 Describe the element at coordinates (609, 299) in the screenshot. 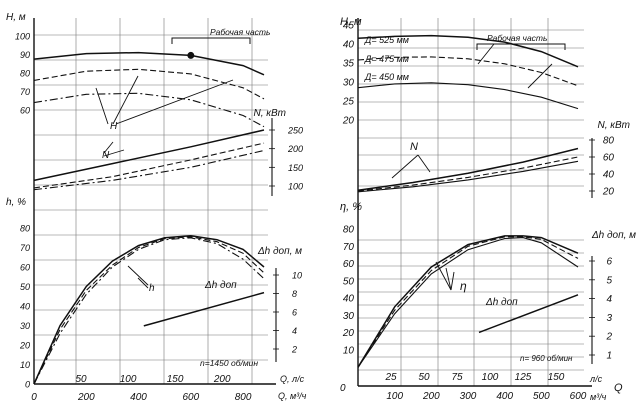

I see `r-npsh-tick-label: 4` at that location.